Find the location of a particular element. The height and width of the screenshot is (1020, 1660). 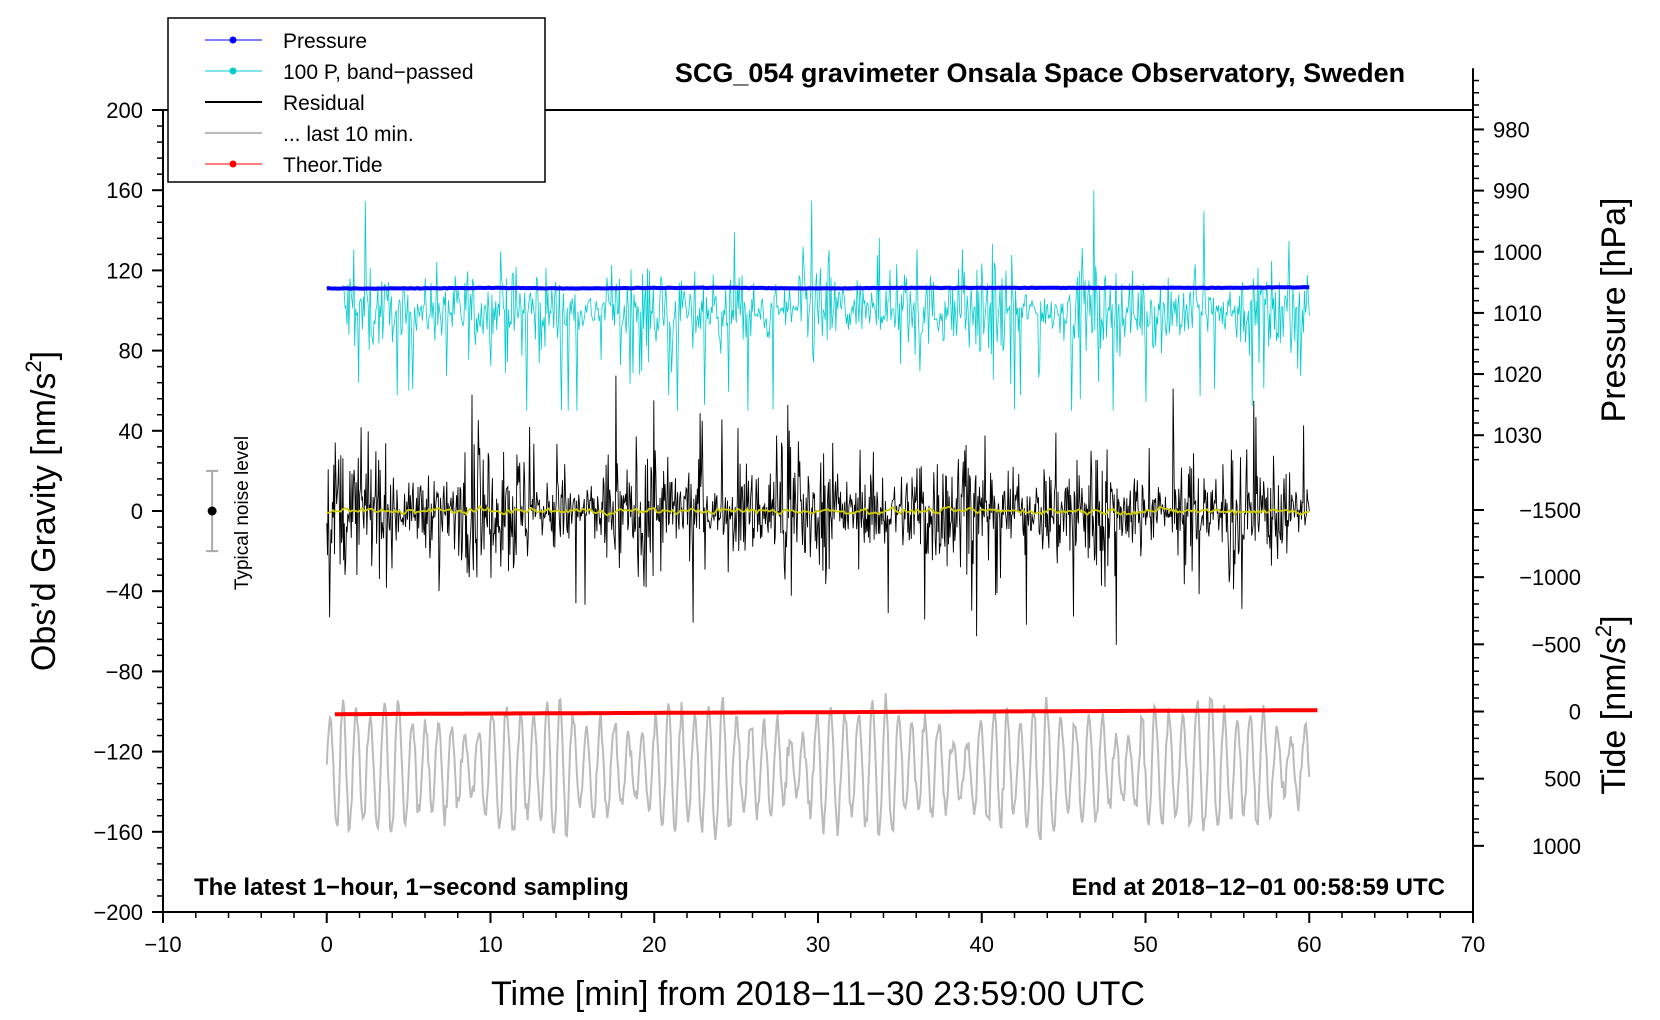

x-tick-label: 60 is located at coordinates (1309, 944).